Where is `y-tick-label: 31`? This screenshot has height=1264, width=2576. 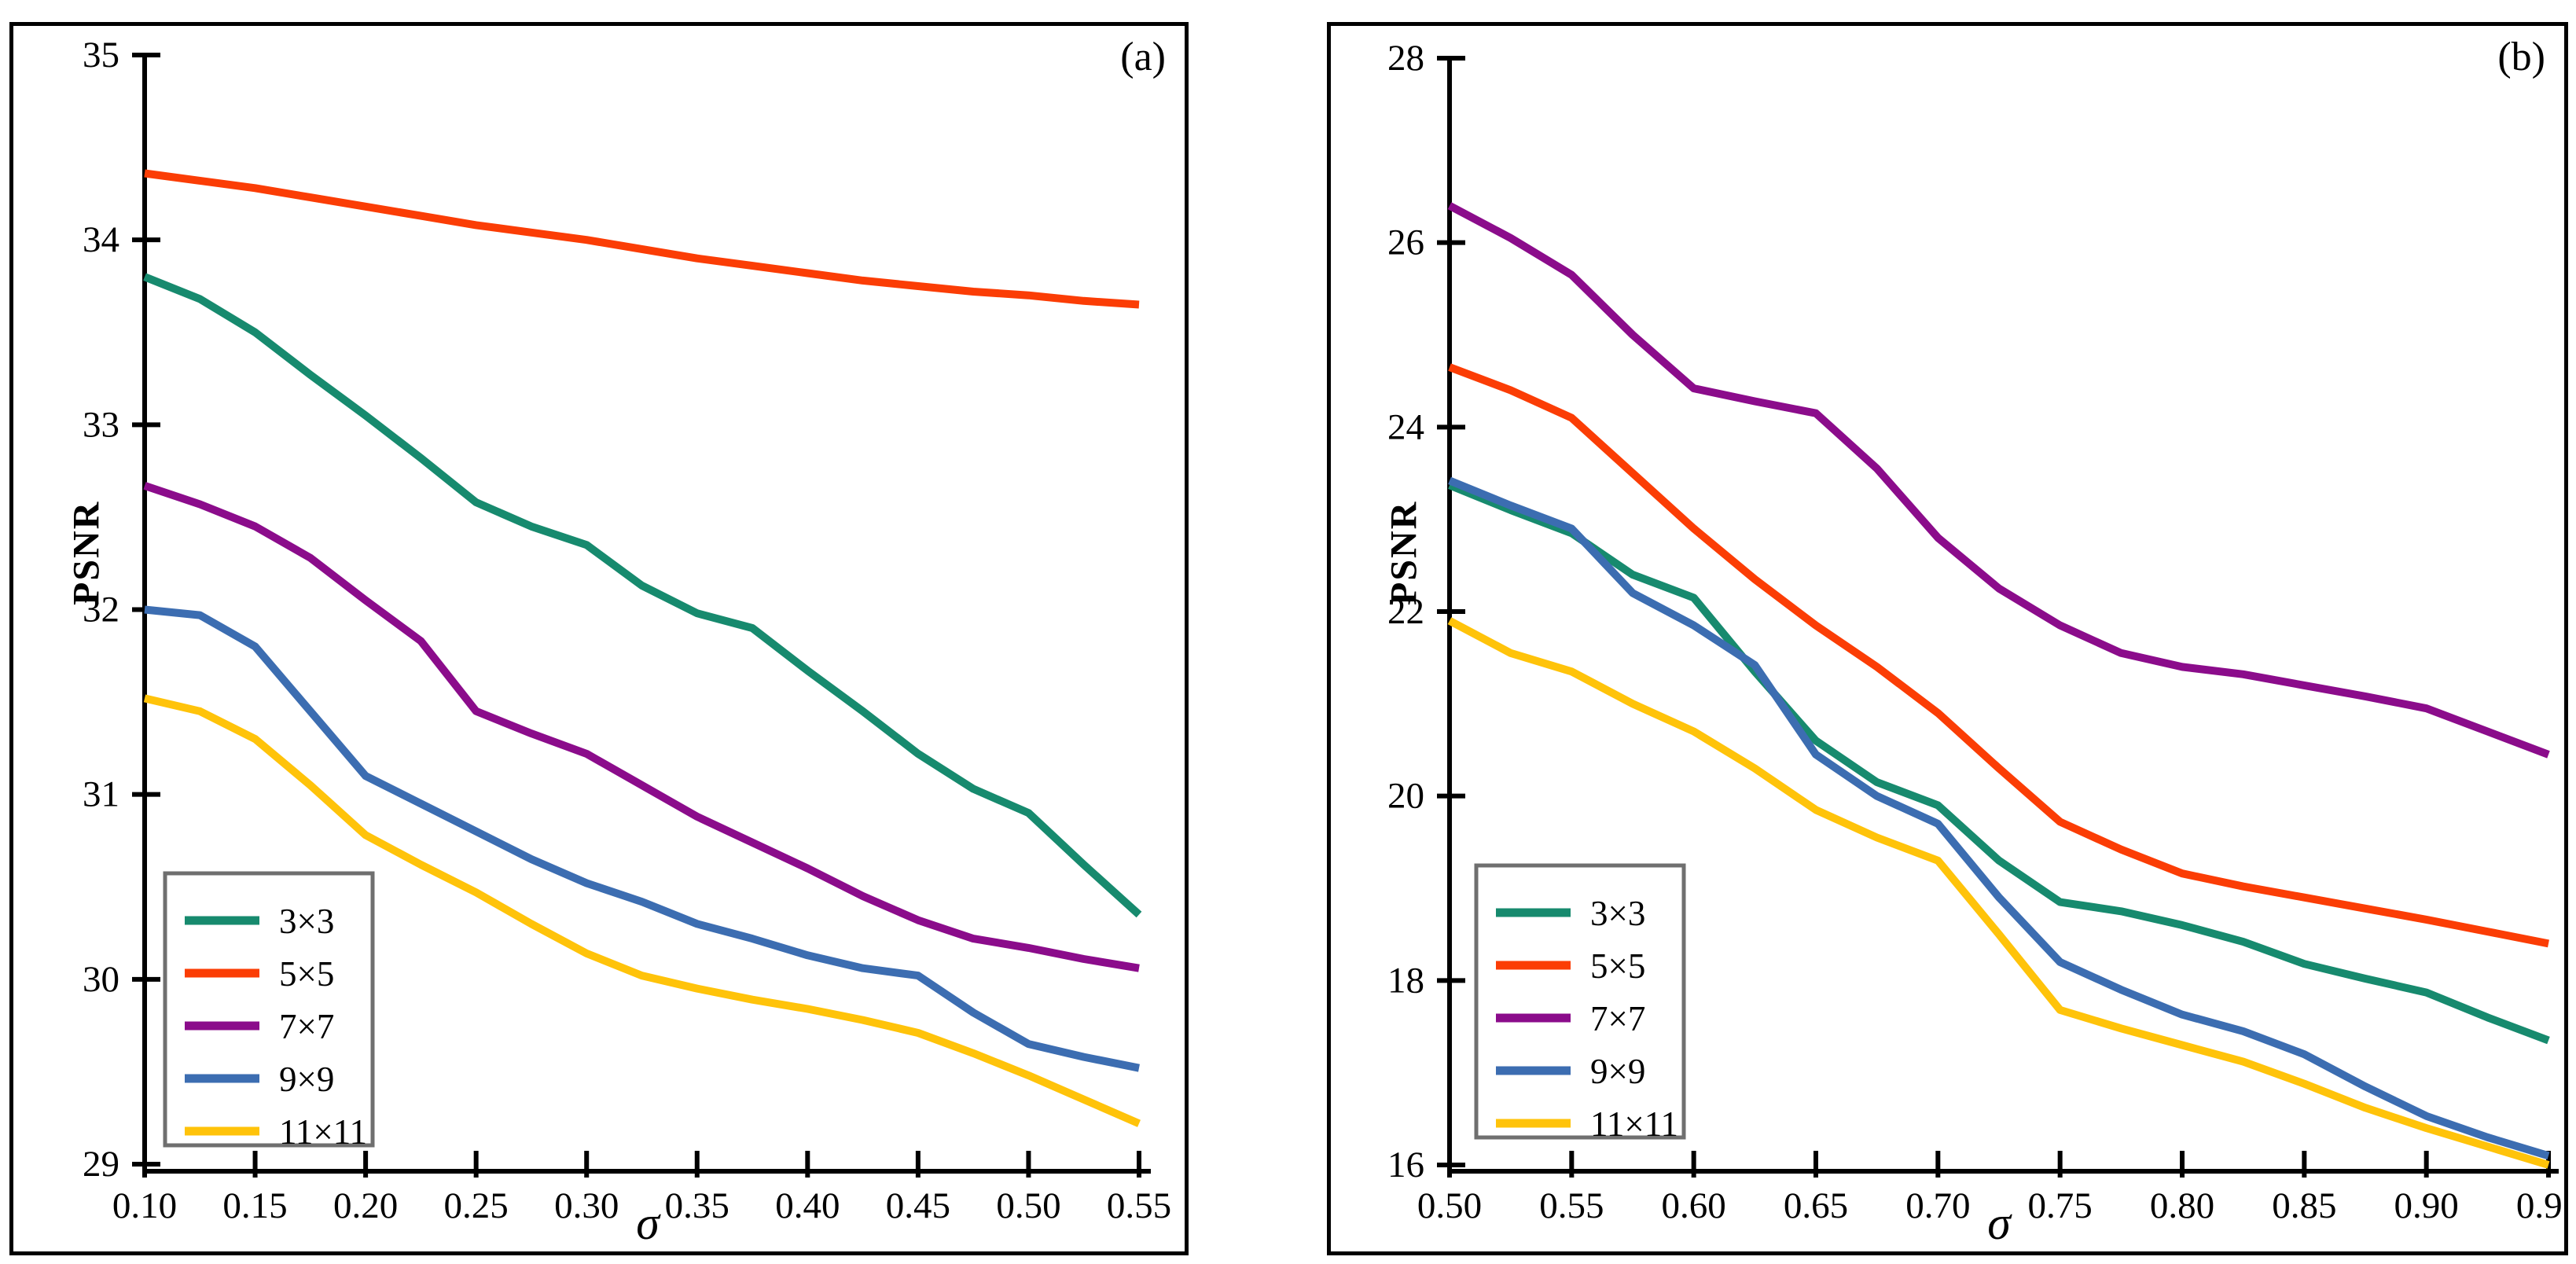 y-tick-label: 31 is located at coordinates (101, 794).